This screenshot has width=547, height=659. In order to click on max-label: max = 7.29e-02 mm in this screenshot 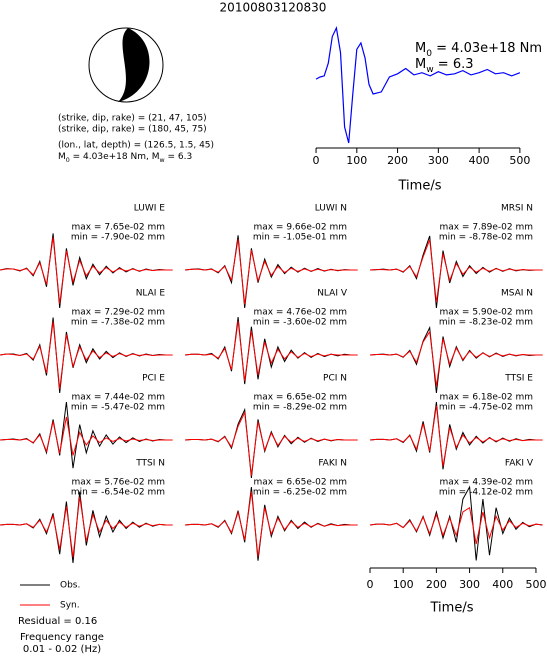, I will do `click(118, 313)`.